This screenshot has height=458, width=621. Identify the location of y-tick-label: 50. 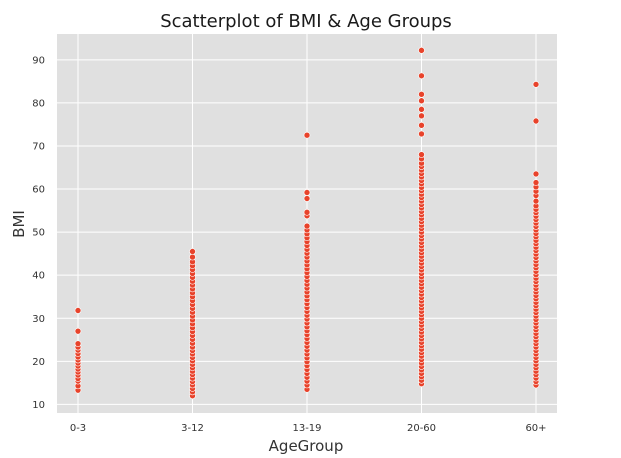
(38, 233).